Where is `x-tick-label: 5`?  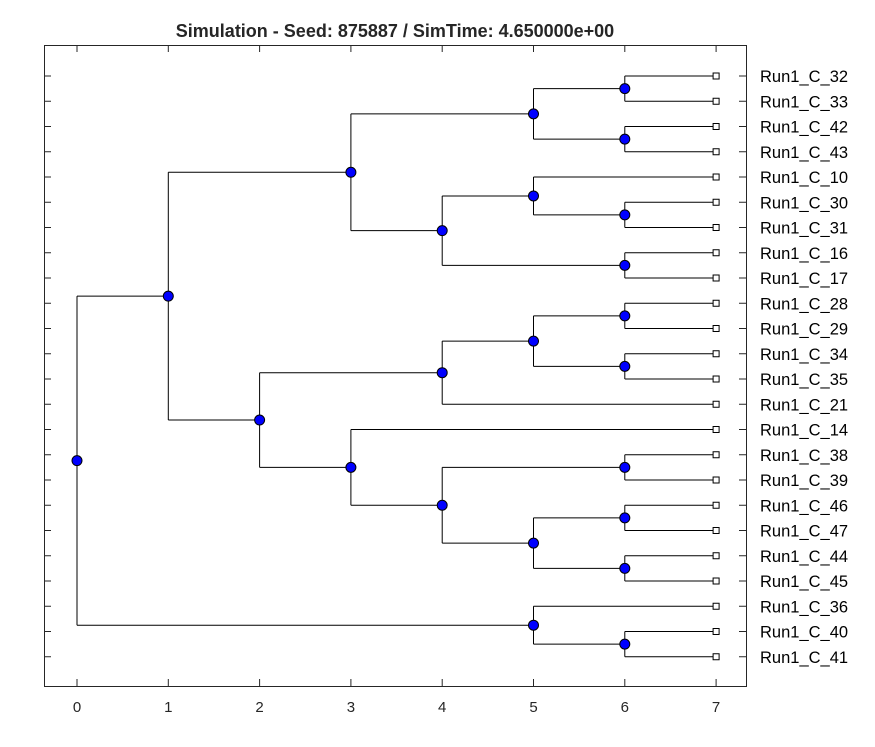 x-tick-label: 5 is located at coordinates (533, 707).